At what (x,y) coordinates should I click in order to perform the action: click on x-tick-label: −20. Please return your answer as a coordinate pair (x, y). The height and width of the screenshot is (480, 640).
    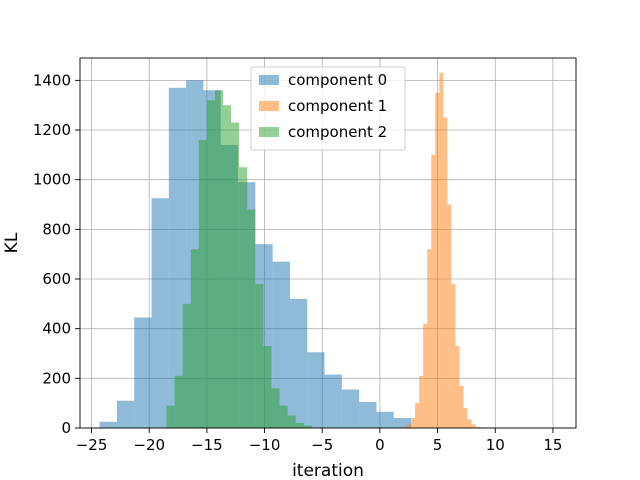
    Looking at the image, I should click on (149, 445).